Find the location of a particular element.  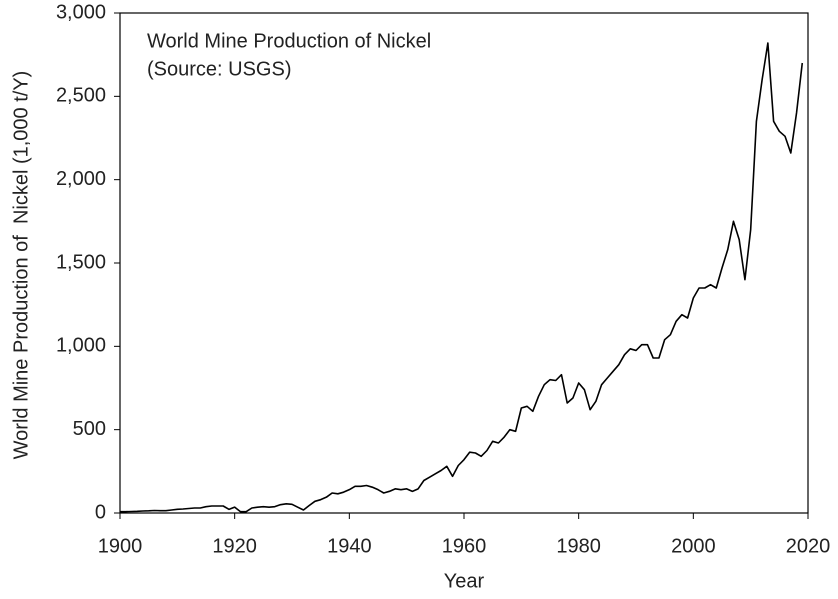

x-tick-label: 2000 is located at coordinates (693, 546).